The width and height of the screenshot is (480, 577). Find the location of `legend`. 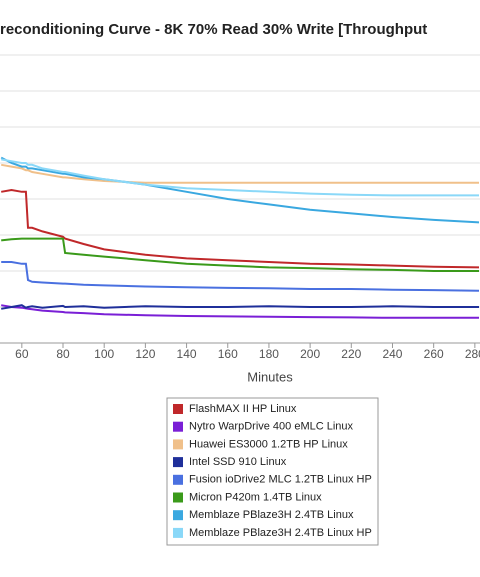

legend is located at coordinates (272, 471).